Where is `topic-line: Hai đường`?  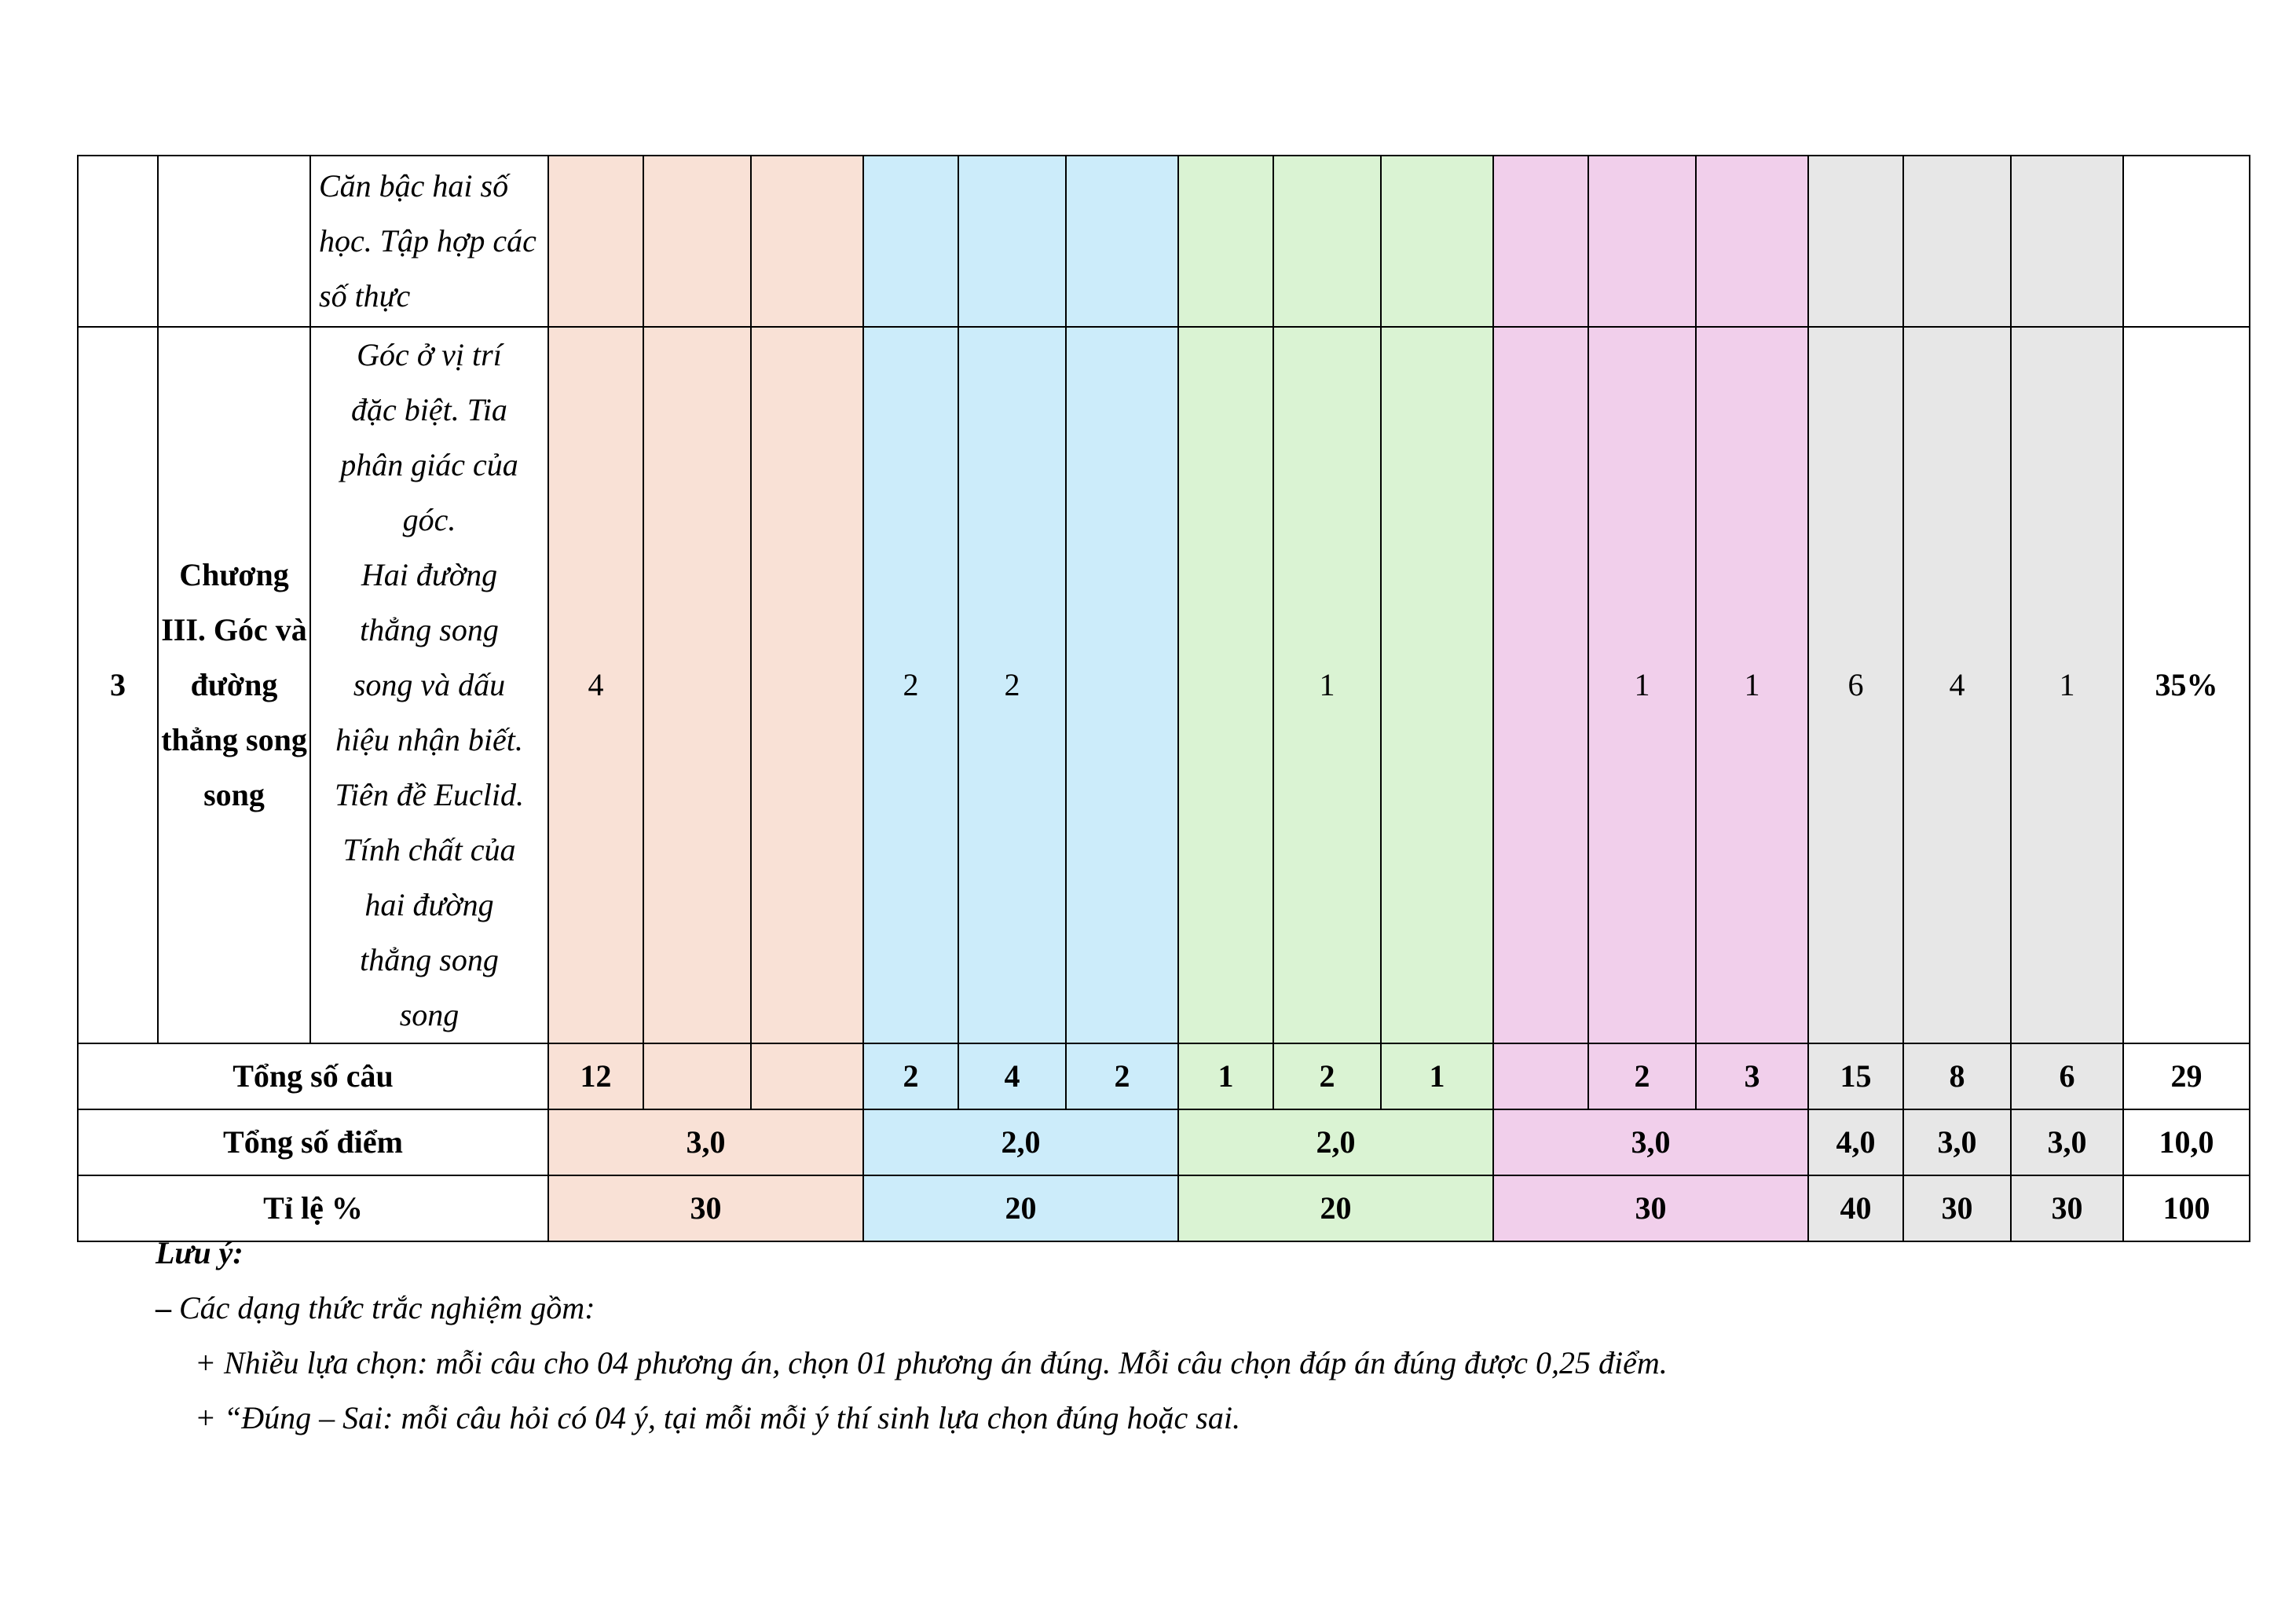 topic-line: Hai đường is located at coordinates (429, 574).